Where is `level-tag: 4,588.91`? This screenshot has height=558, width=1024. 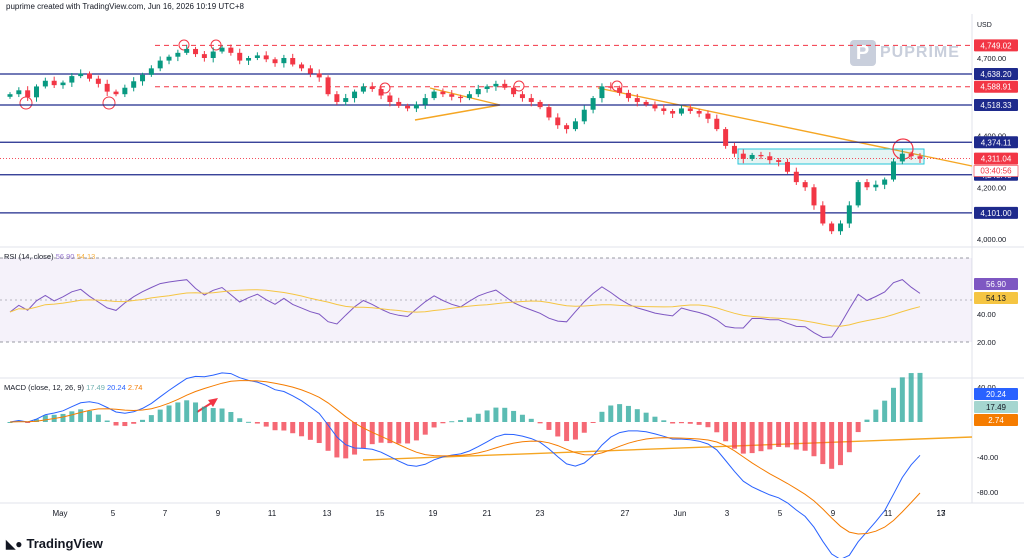 level-tag: 4,588.91 is located at coordinates (996, 87).